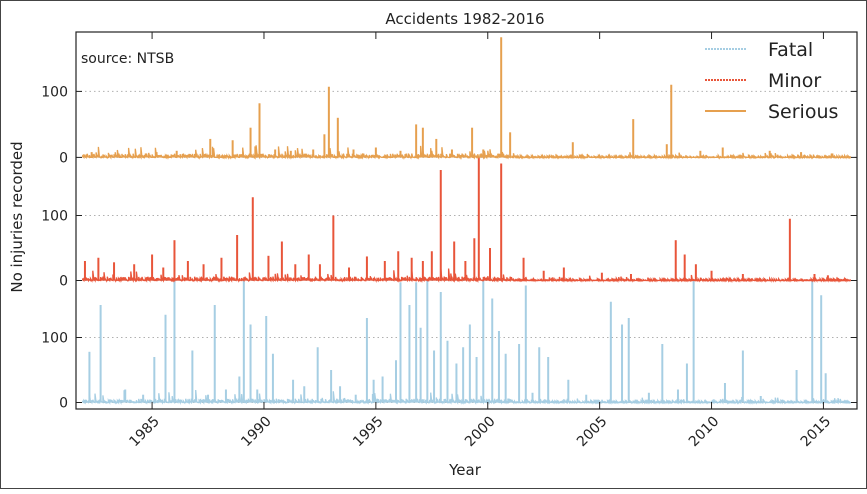  Describe the element at coordinates (794, 81) in the screenshot. I see `legend-label-minor: Minor` at that location.